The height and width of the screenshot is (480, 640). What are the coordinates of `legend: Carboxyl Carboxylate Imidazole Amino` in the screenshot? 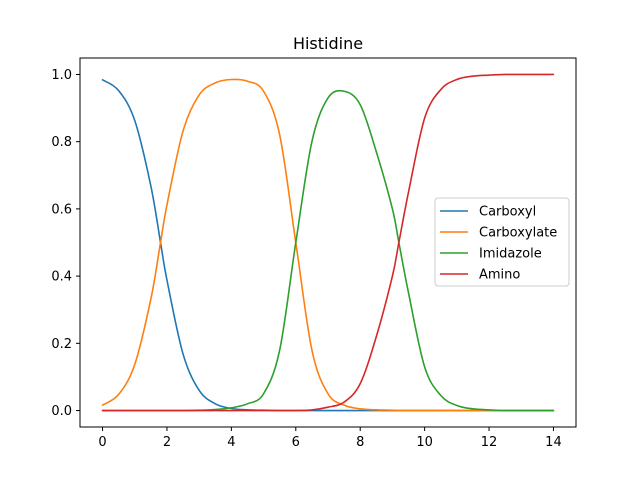 It's located at (502, 242).